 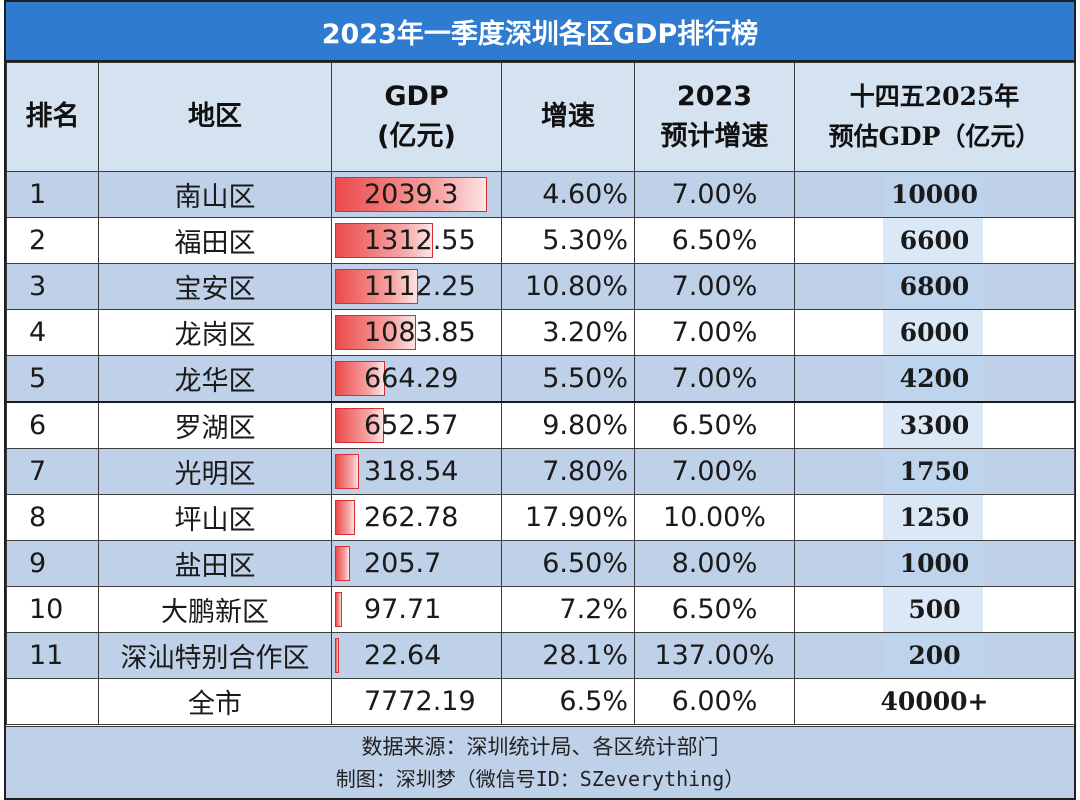 What do you see at coordinates (568, 194) in the screenshot?
I see `growth-cell: 4.60%` at bounding box center [568, 194].